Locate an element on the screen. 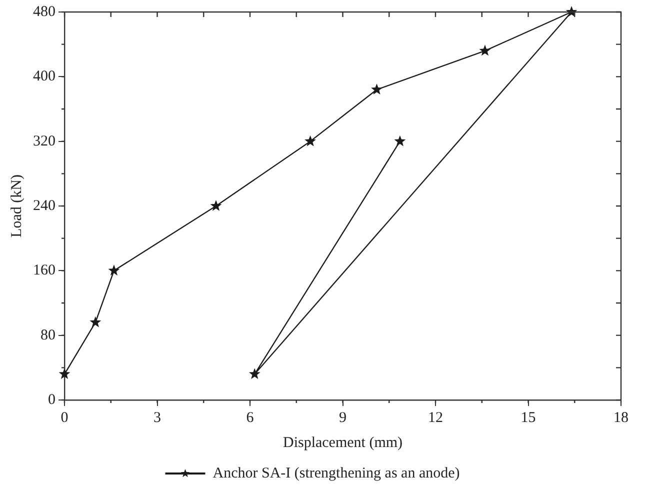 This screenshot has width=651, height=495. y-tick-label: 320 is located at coordinates (44, 141).